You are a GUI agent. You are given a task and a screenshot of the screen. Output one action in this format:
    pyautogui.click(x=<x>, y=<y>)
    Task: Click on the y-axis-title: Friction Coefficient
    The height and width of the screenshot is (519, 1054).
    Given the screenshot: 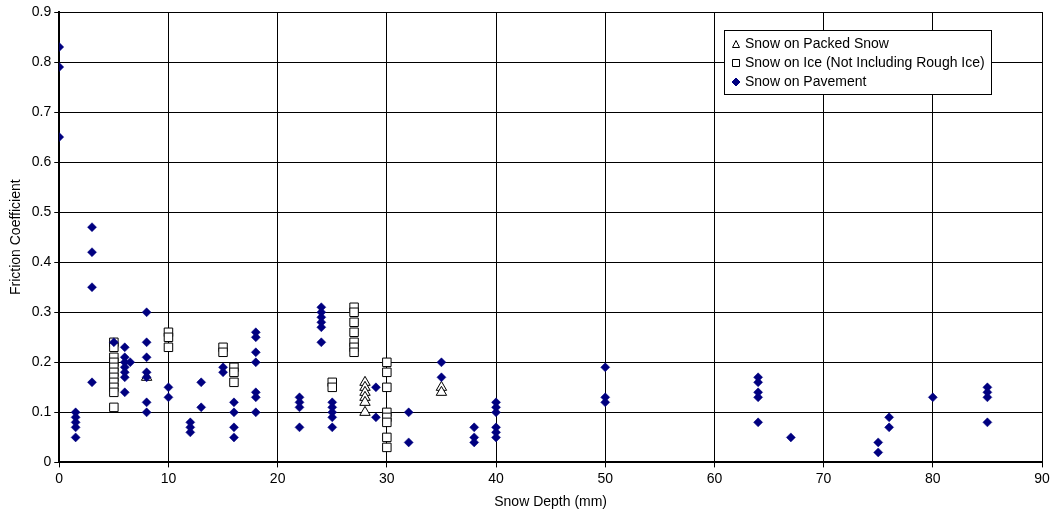 What is the action you would take?
    pyautogui.click(x=15, y=237)
    